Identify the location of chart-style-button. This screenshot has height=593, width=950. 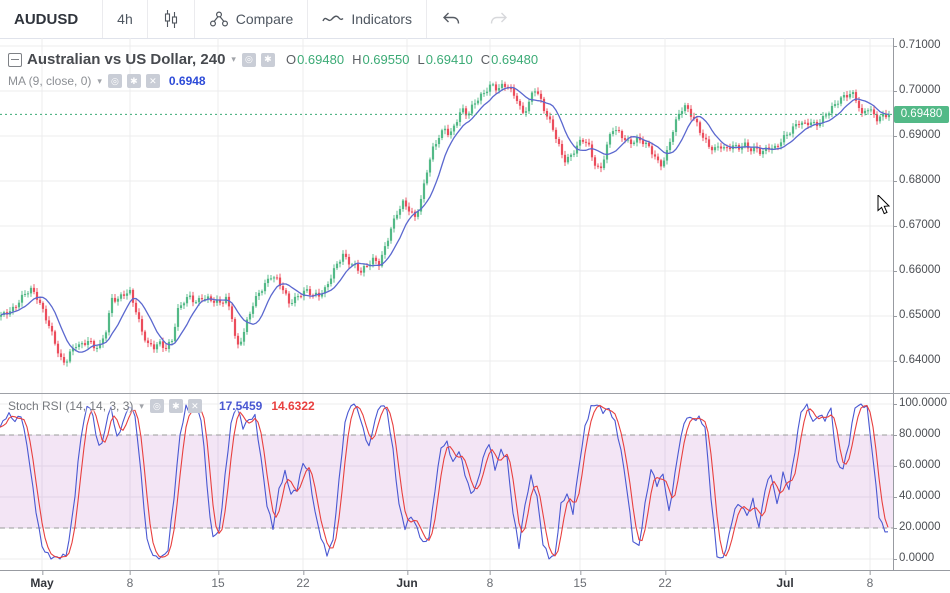
(171, 19).